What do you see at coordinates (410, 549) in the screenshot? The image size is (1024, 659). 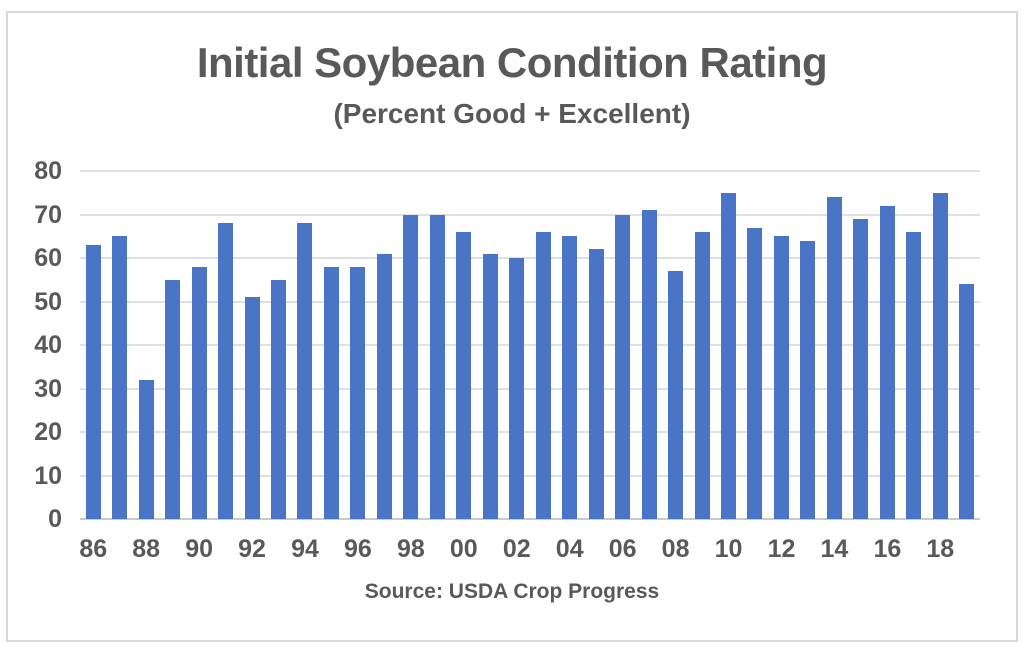 I see `x-tick-label-98: 98` at bounding box center [410, 549].